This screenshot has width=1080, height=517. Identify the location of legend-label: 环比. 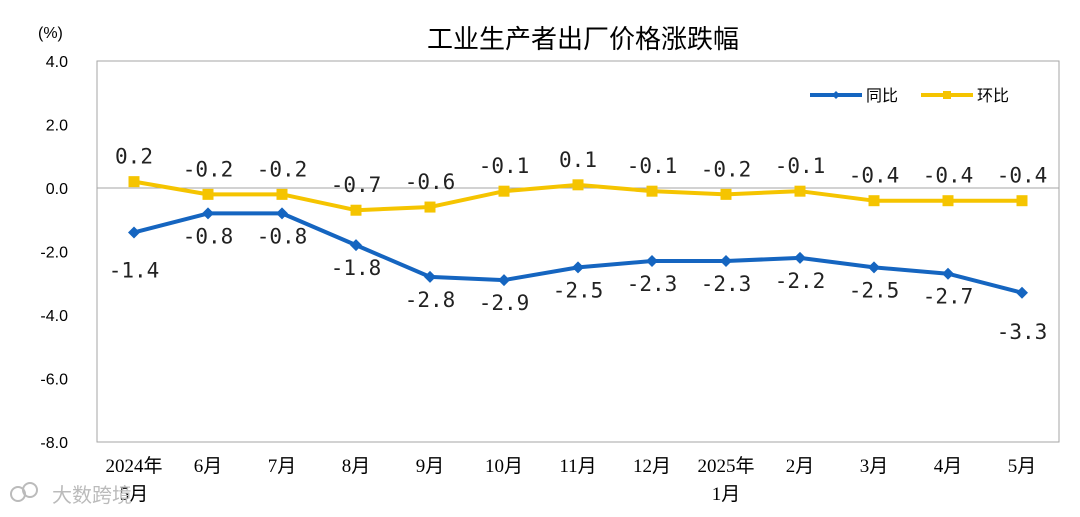
(993, 95).